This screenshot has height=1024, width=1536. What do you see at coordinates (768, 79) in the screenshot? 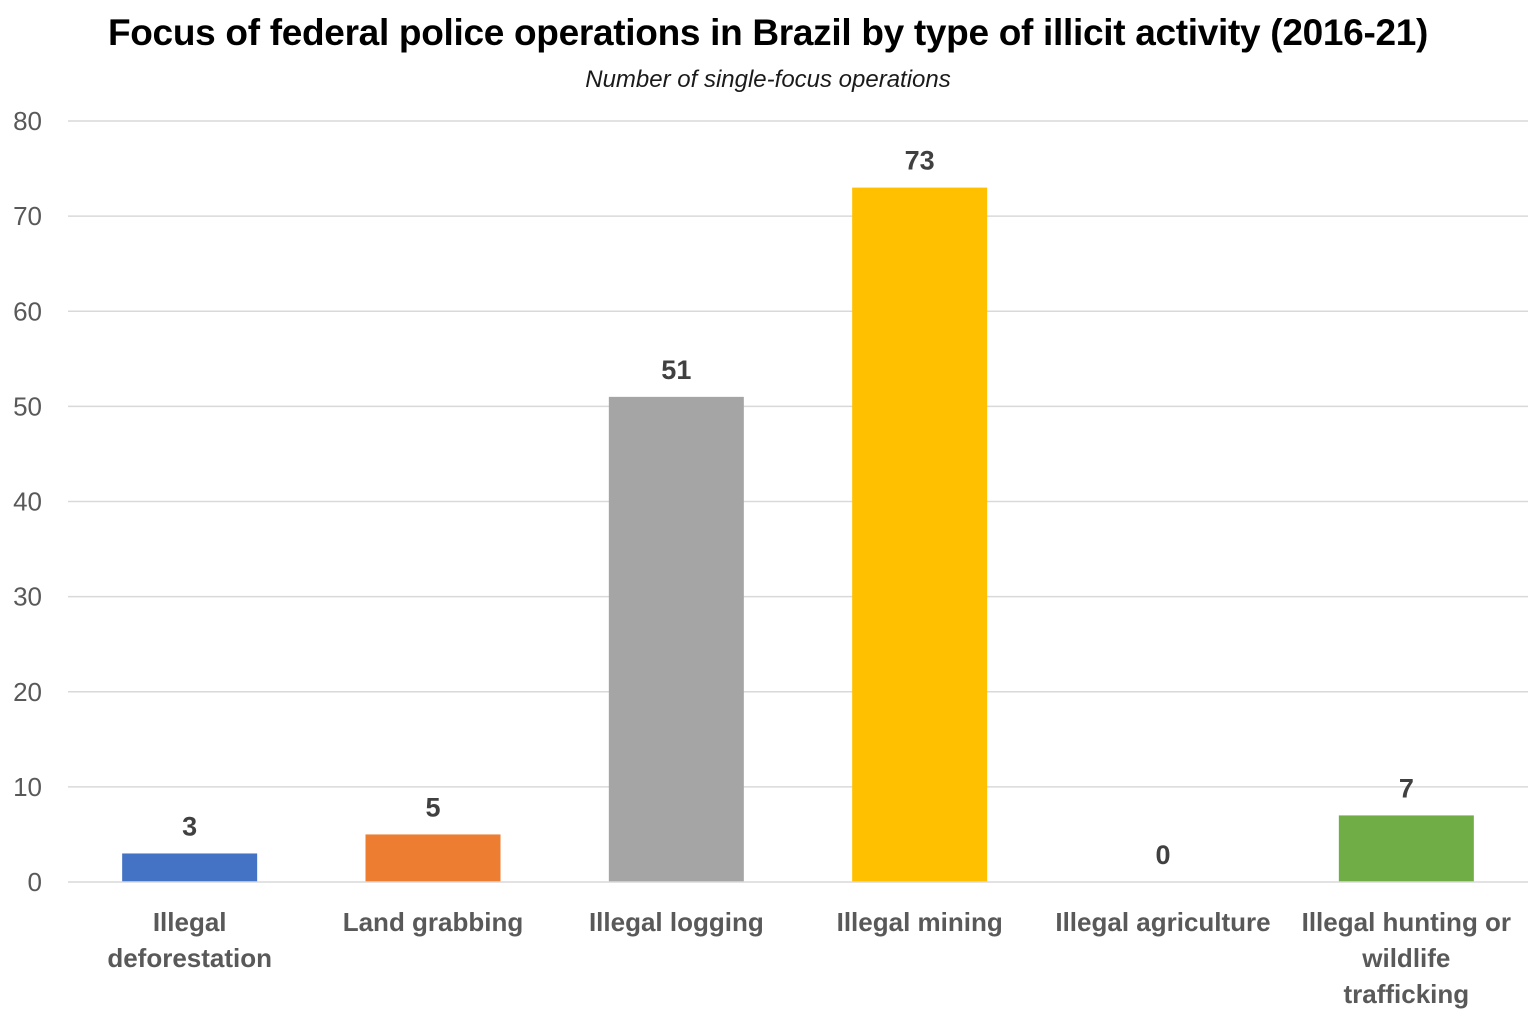
I see `chart-subtitle: Number of single-focus operations` at bounding box center [768, 79].